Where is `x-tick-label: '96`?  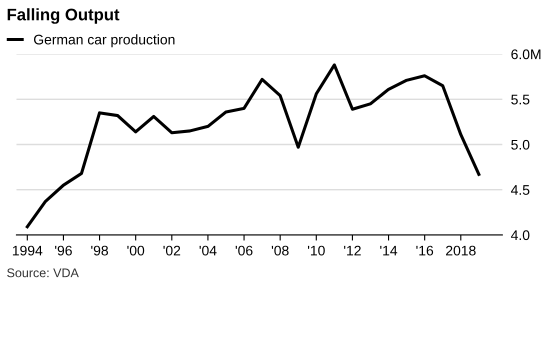
x-tick-label: '96 is located at coordinates (63, 251).